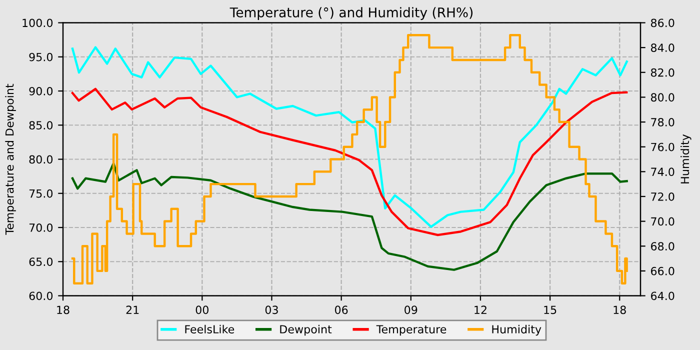  I want to click on y-tick-label: 60.0, so click(41, 296).